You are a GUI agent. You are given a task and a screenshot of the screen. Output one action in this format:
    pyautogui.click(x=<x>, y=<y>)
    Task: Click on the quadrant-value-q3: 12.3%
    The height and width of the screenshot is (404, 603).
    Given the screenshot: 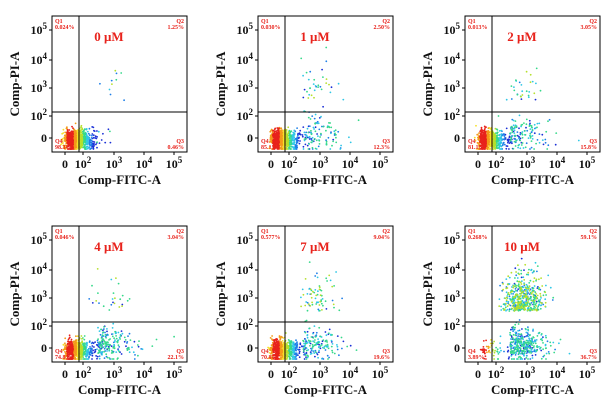 What is the action you would take?
    pyautogui.click(x=382, y=148)
    